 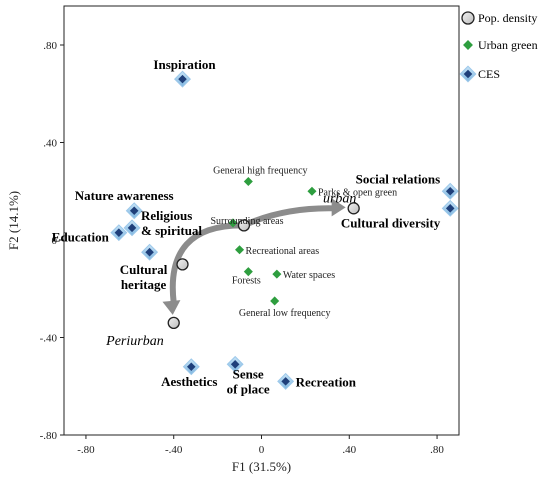 What do you see at coordinates (144, 277) in the screenshot?
I see `point-label-cultural-heritage: Cultural heritage` at bounding box center [144, 277].